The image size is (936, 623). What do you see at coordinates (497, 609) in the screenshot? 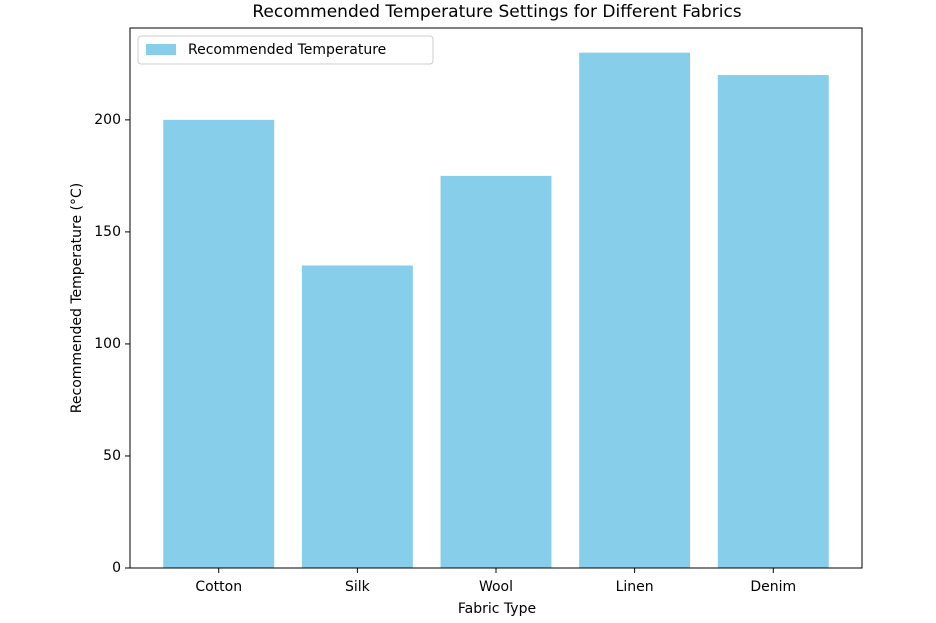
I see `x-axis-label: Fabric Type` at bounding box center [497, 609].